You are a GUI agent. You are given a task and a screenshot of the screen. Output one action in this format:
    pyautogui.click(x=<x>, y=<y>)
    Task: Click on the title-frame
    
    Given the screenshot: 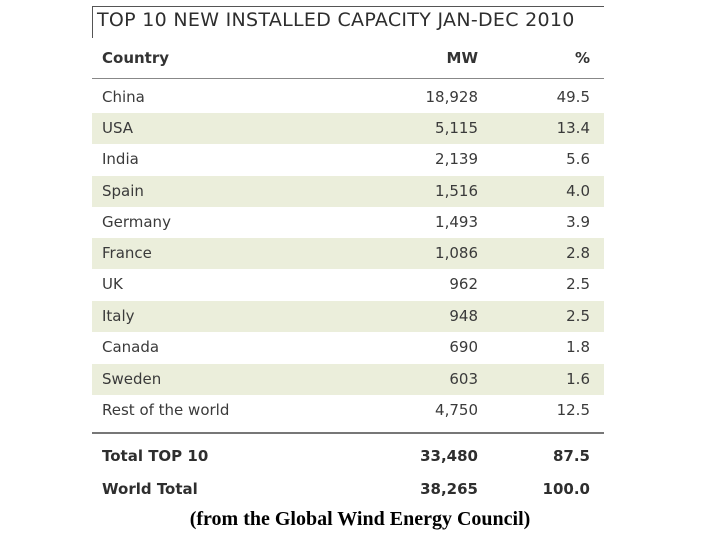 What is the action you would take?
    pyautogui.click(x=348, y=22)
    